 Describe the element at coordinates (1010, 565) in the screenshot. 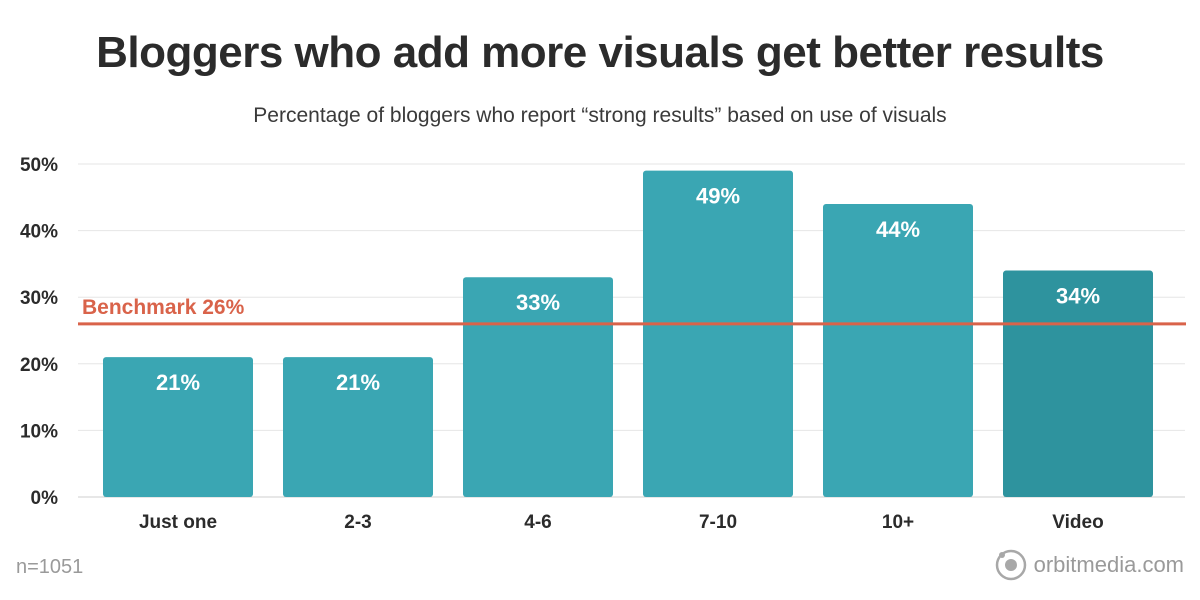

I see `orbit-logo-icon` at that location.